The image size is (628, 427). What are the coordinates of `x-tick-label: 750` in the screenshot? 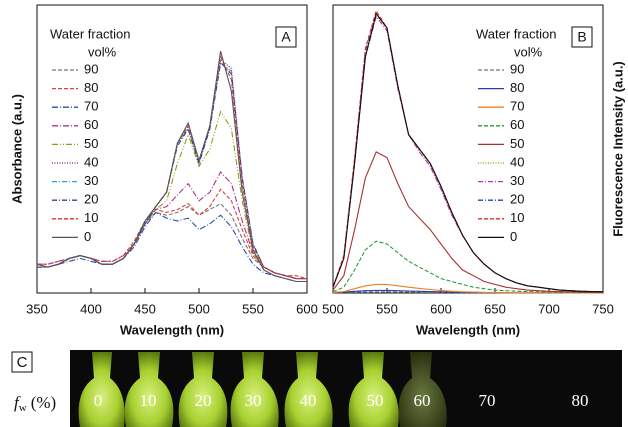 It's located at (603, 308).